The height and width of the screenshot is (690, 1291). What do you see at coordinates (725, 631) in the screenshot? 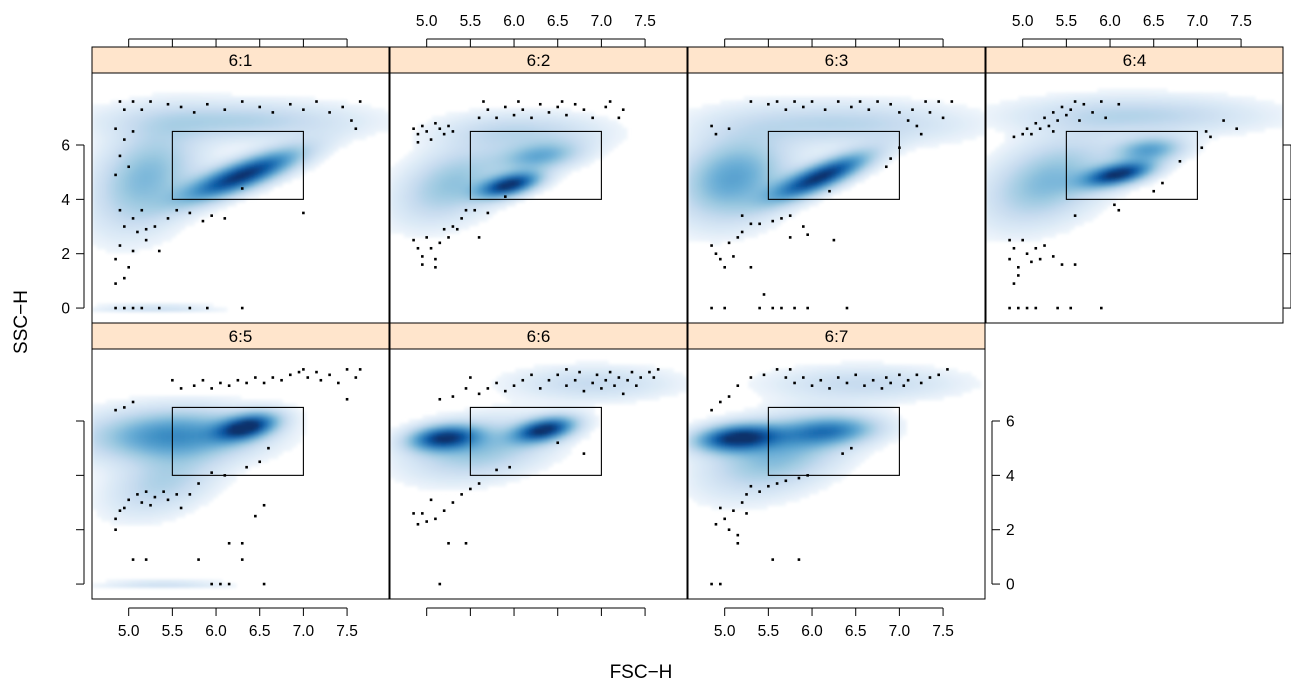
I see `x-tick-label: 5.0` at bounding box center [725, 631].